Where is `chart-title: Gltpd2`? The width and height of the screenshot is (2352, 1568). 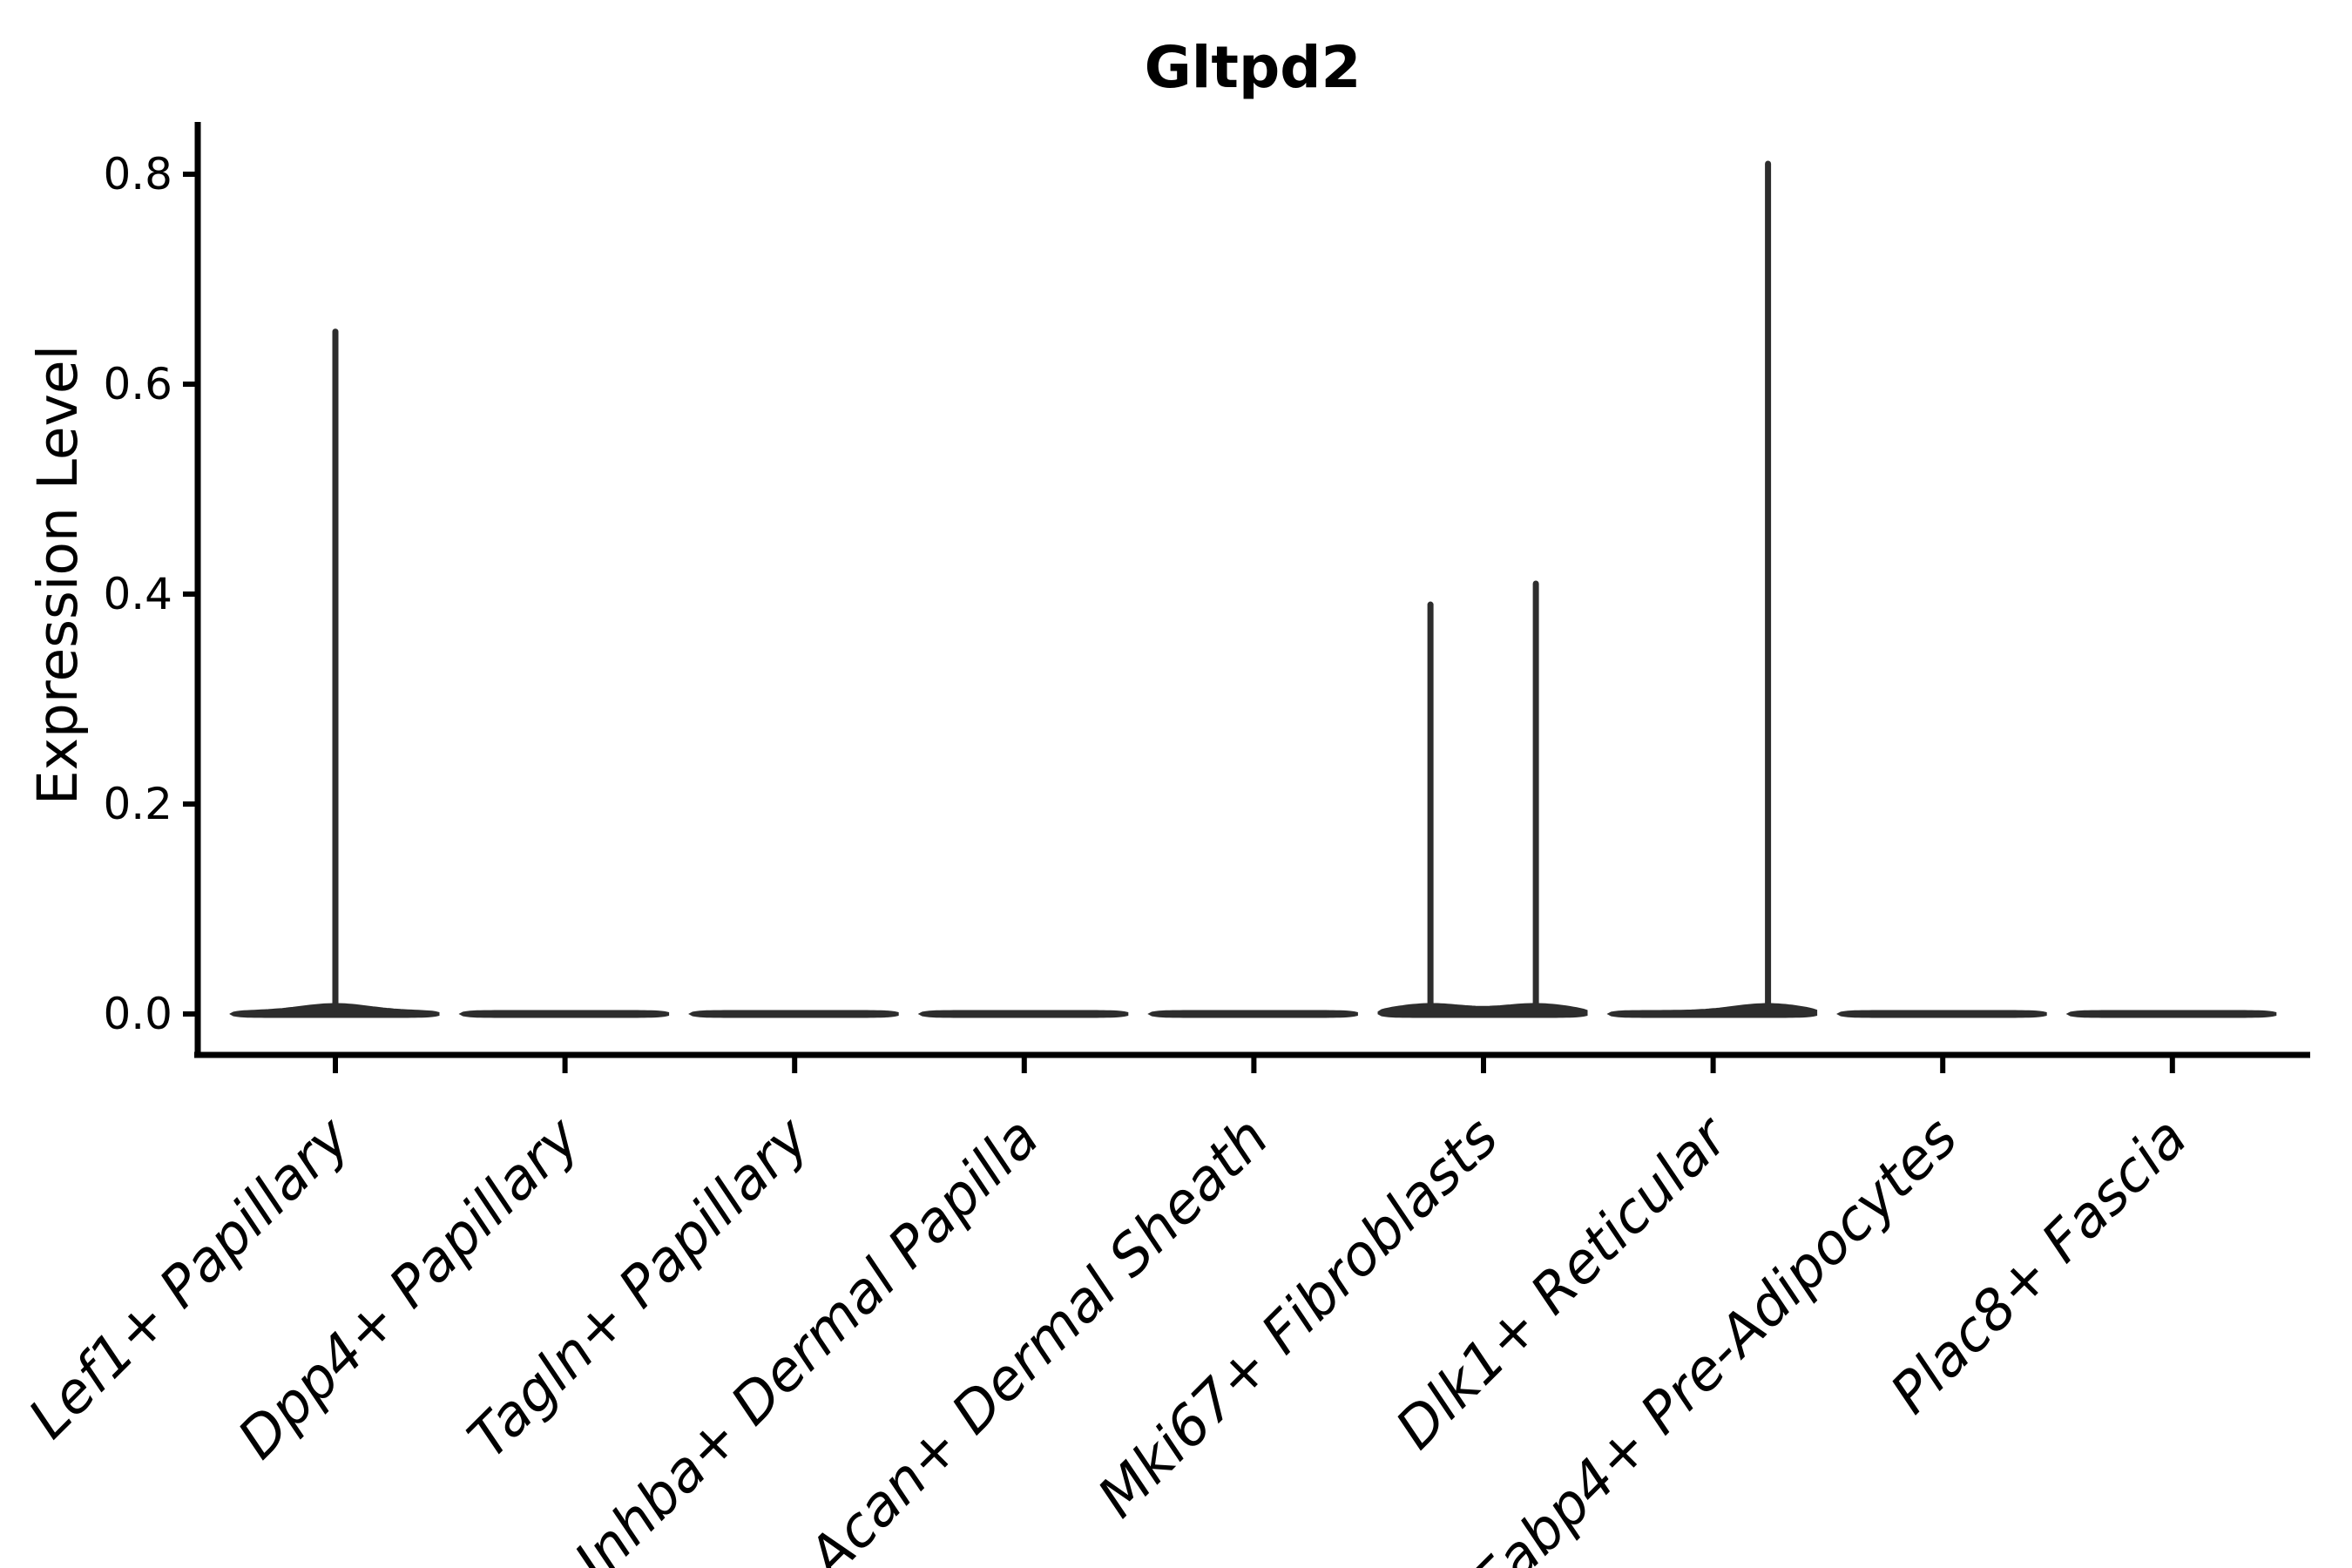
chart-title: Gltpd2 is located at coordinates (1253, 67).